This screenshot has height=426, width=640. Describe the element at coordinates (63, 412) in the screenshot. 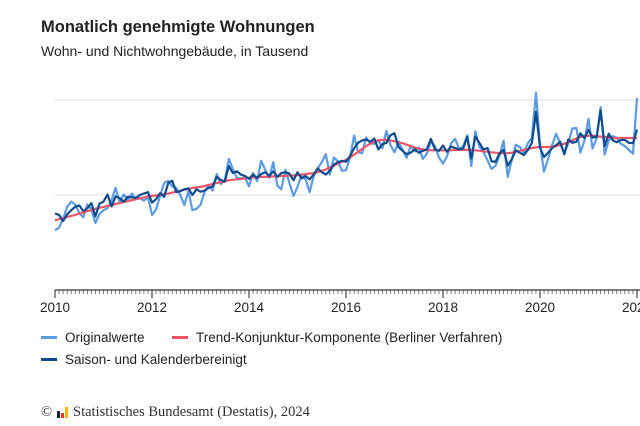

I see `destatis-logo-icon` at that location.